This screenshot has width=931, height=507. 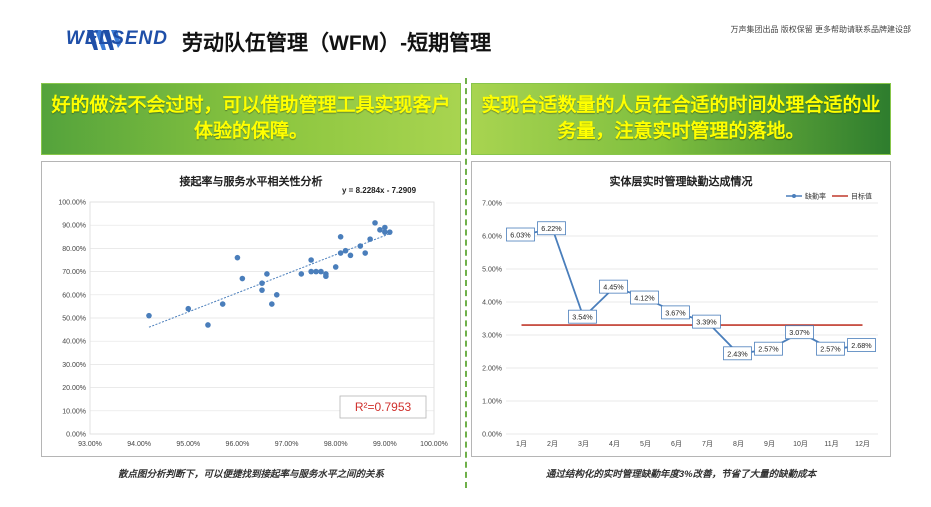 I want to click on data-label: 6.03%, so click(x=520, y=235).